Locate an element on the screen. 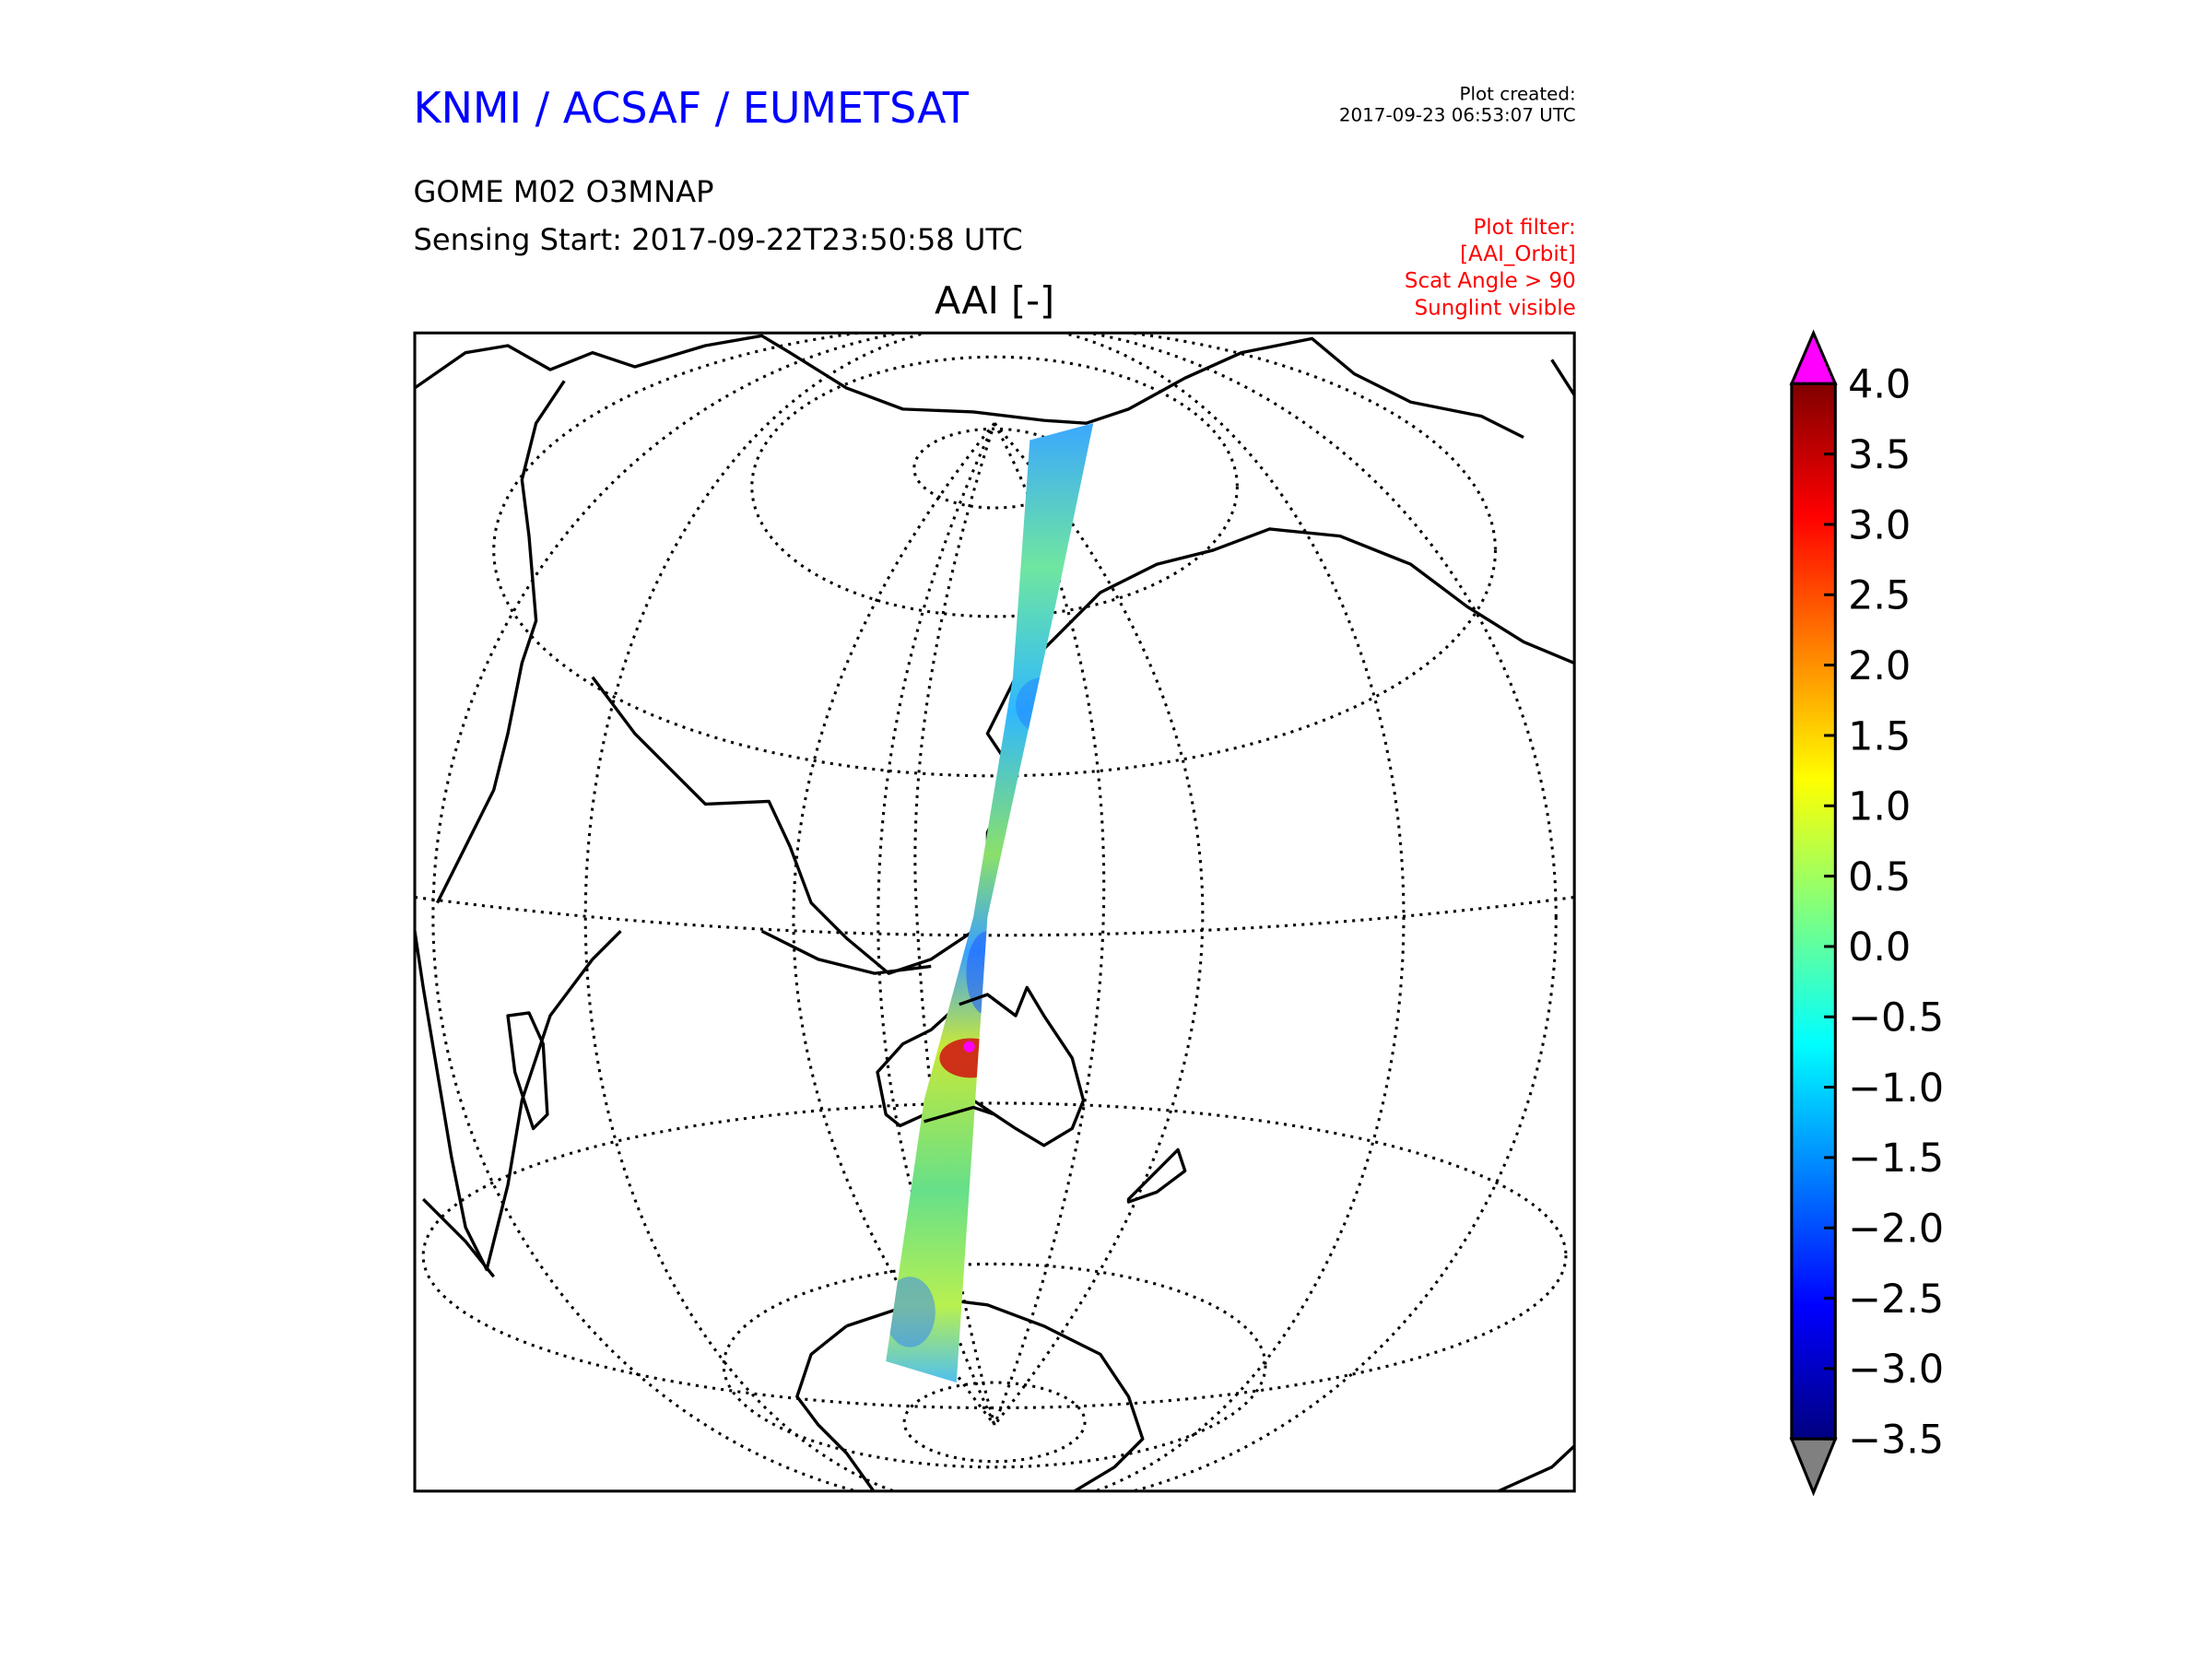 This screenshot has width=2212, height=1659. colorbar-over-triangle is located at coordinates (1813, 357).